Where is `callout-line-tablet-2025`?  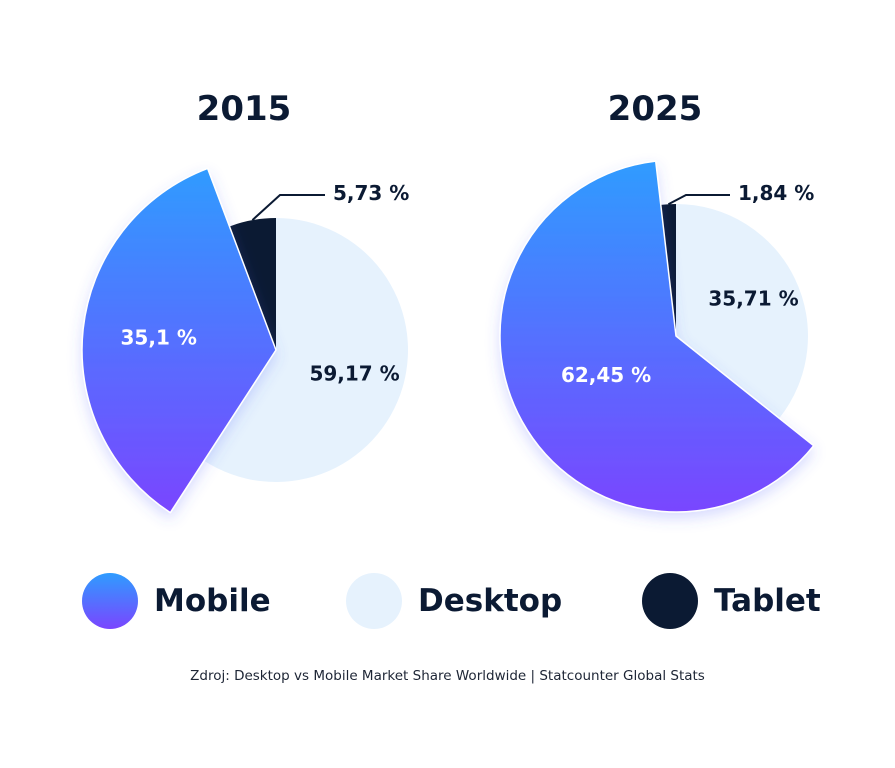
callout-line-tablet-2025 is located at coordinates (698, 200).